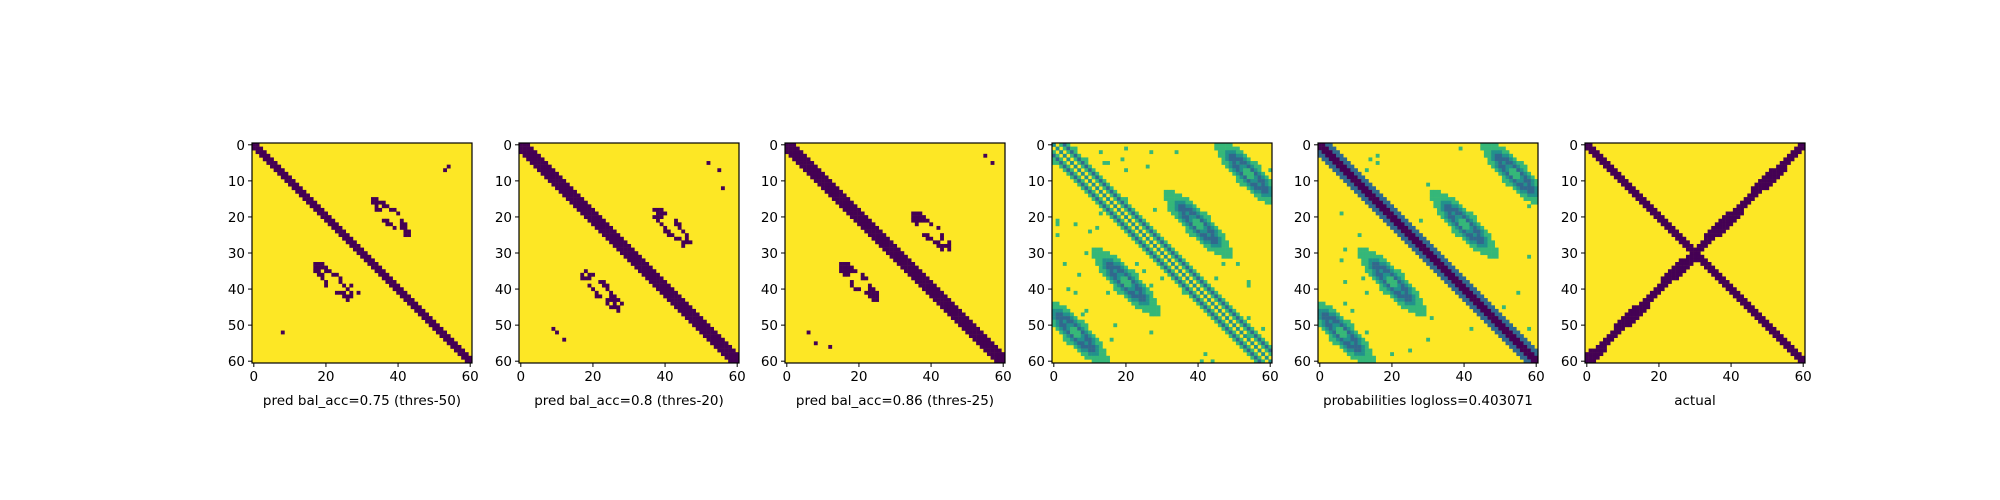 The width and height of the screenshot is (2000, 500). Describe the element at coordinates (858, 377) in the screenshot. I see `x-tick-label: 20` at that location.